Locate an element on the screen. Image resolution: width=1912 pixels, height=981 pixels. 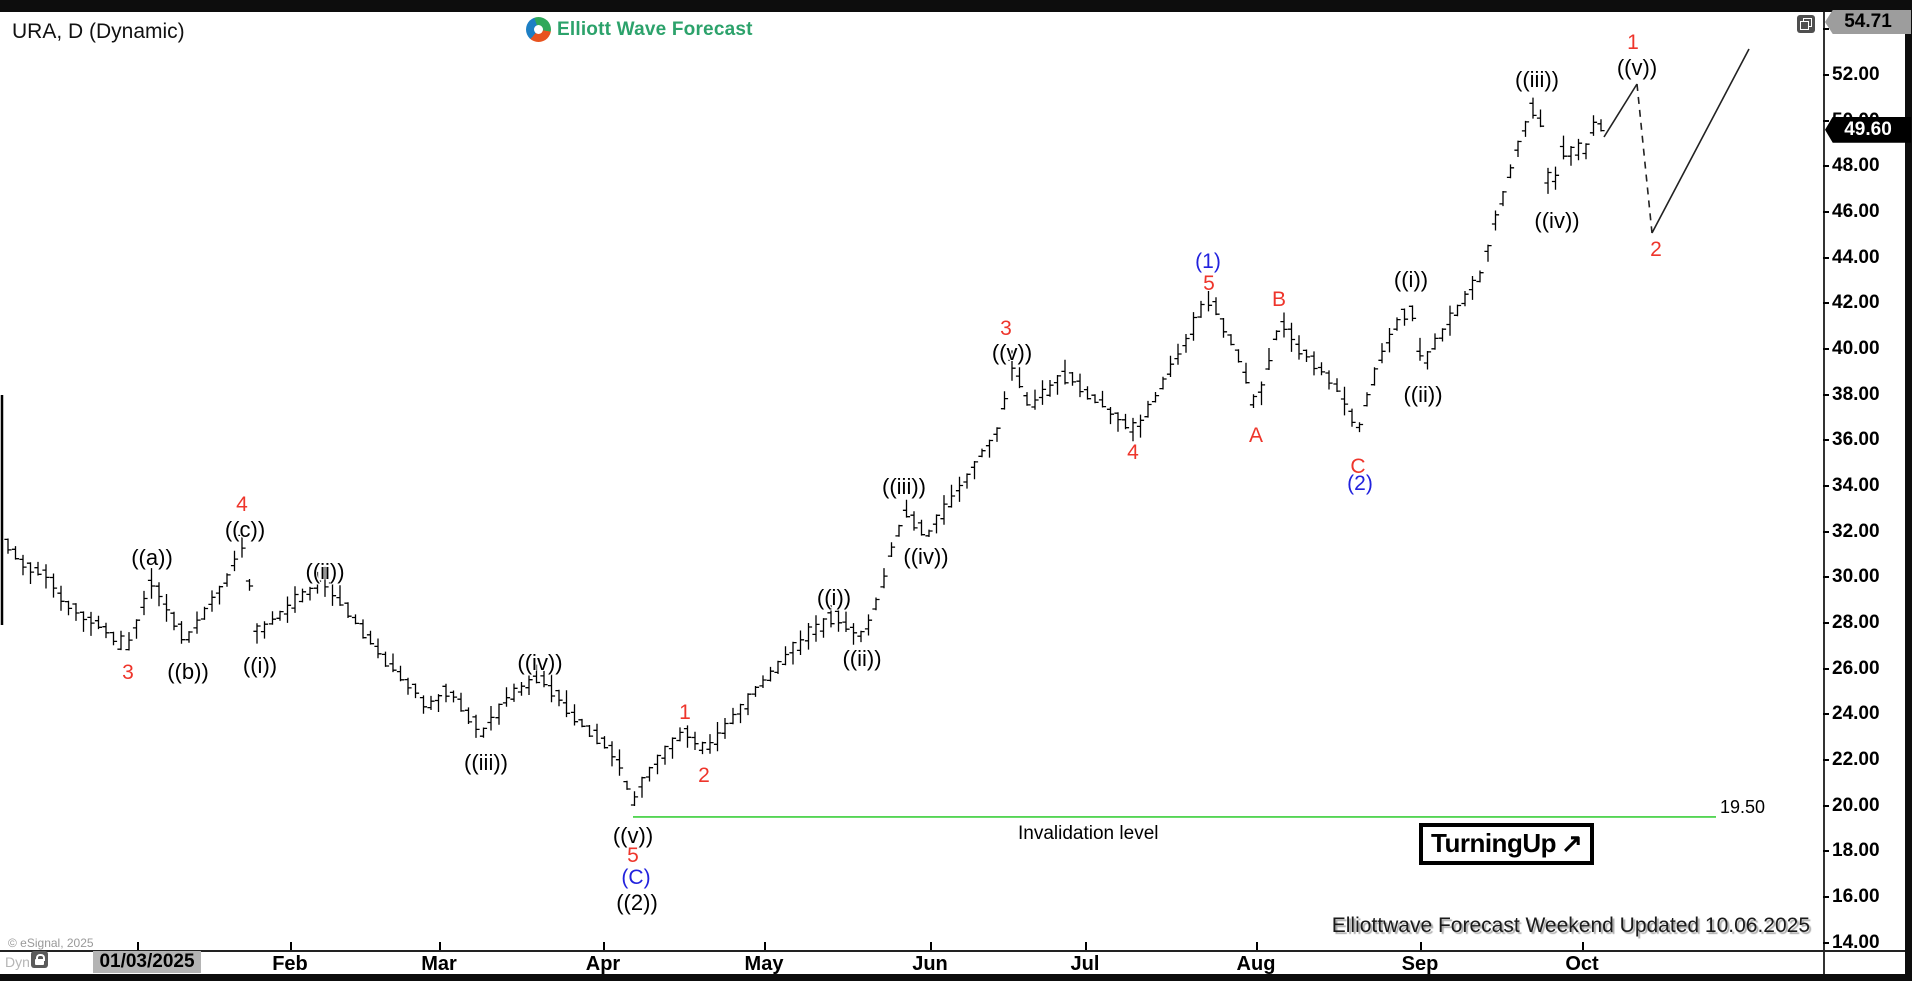
window-restore-icon is located at coordinates (1806, 24).